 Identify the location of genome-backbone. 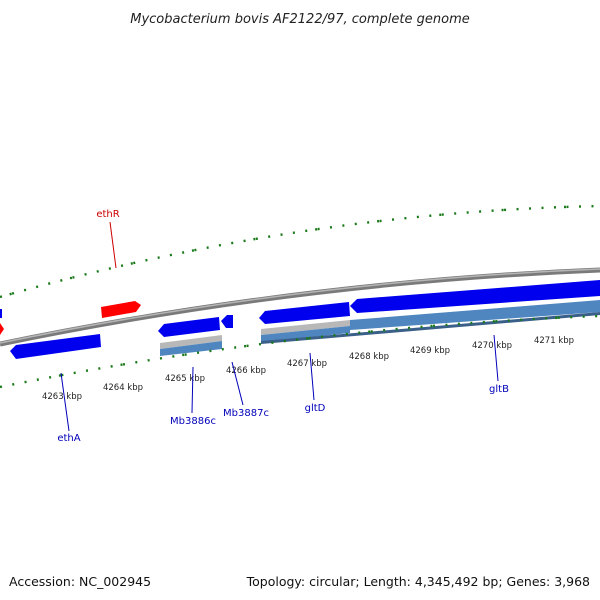
(300, 307).